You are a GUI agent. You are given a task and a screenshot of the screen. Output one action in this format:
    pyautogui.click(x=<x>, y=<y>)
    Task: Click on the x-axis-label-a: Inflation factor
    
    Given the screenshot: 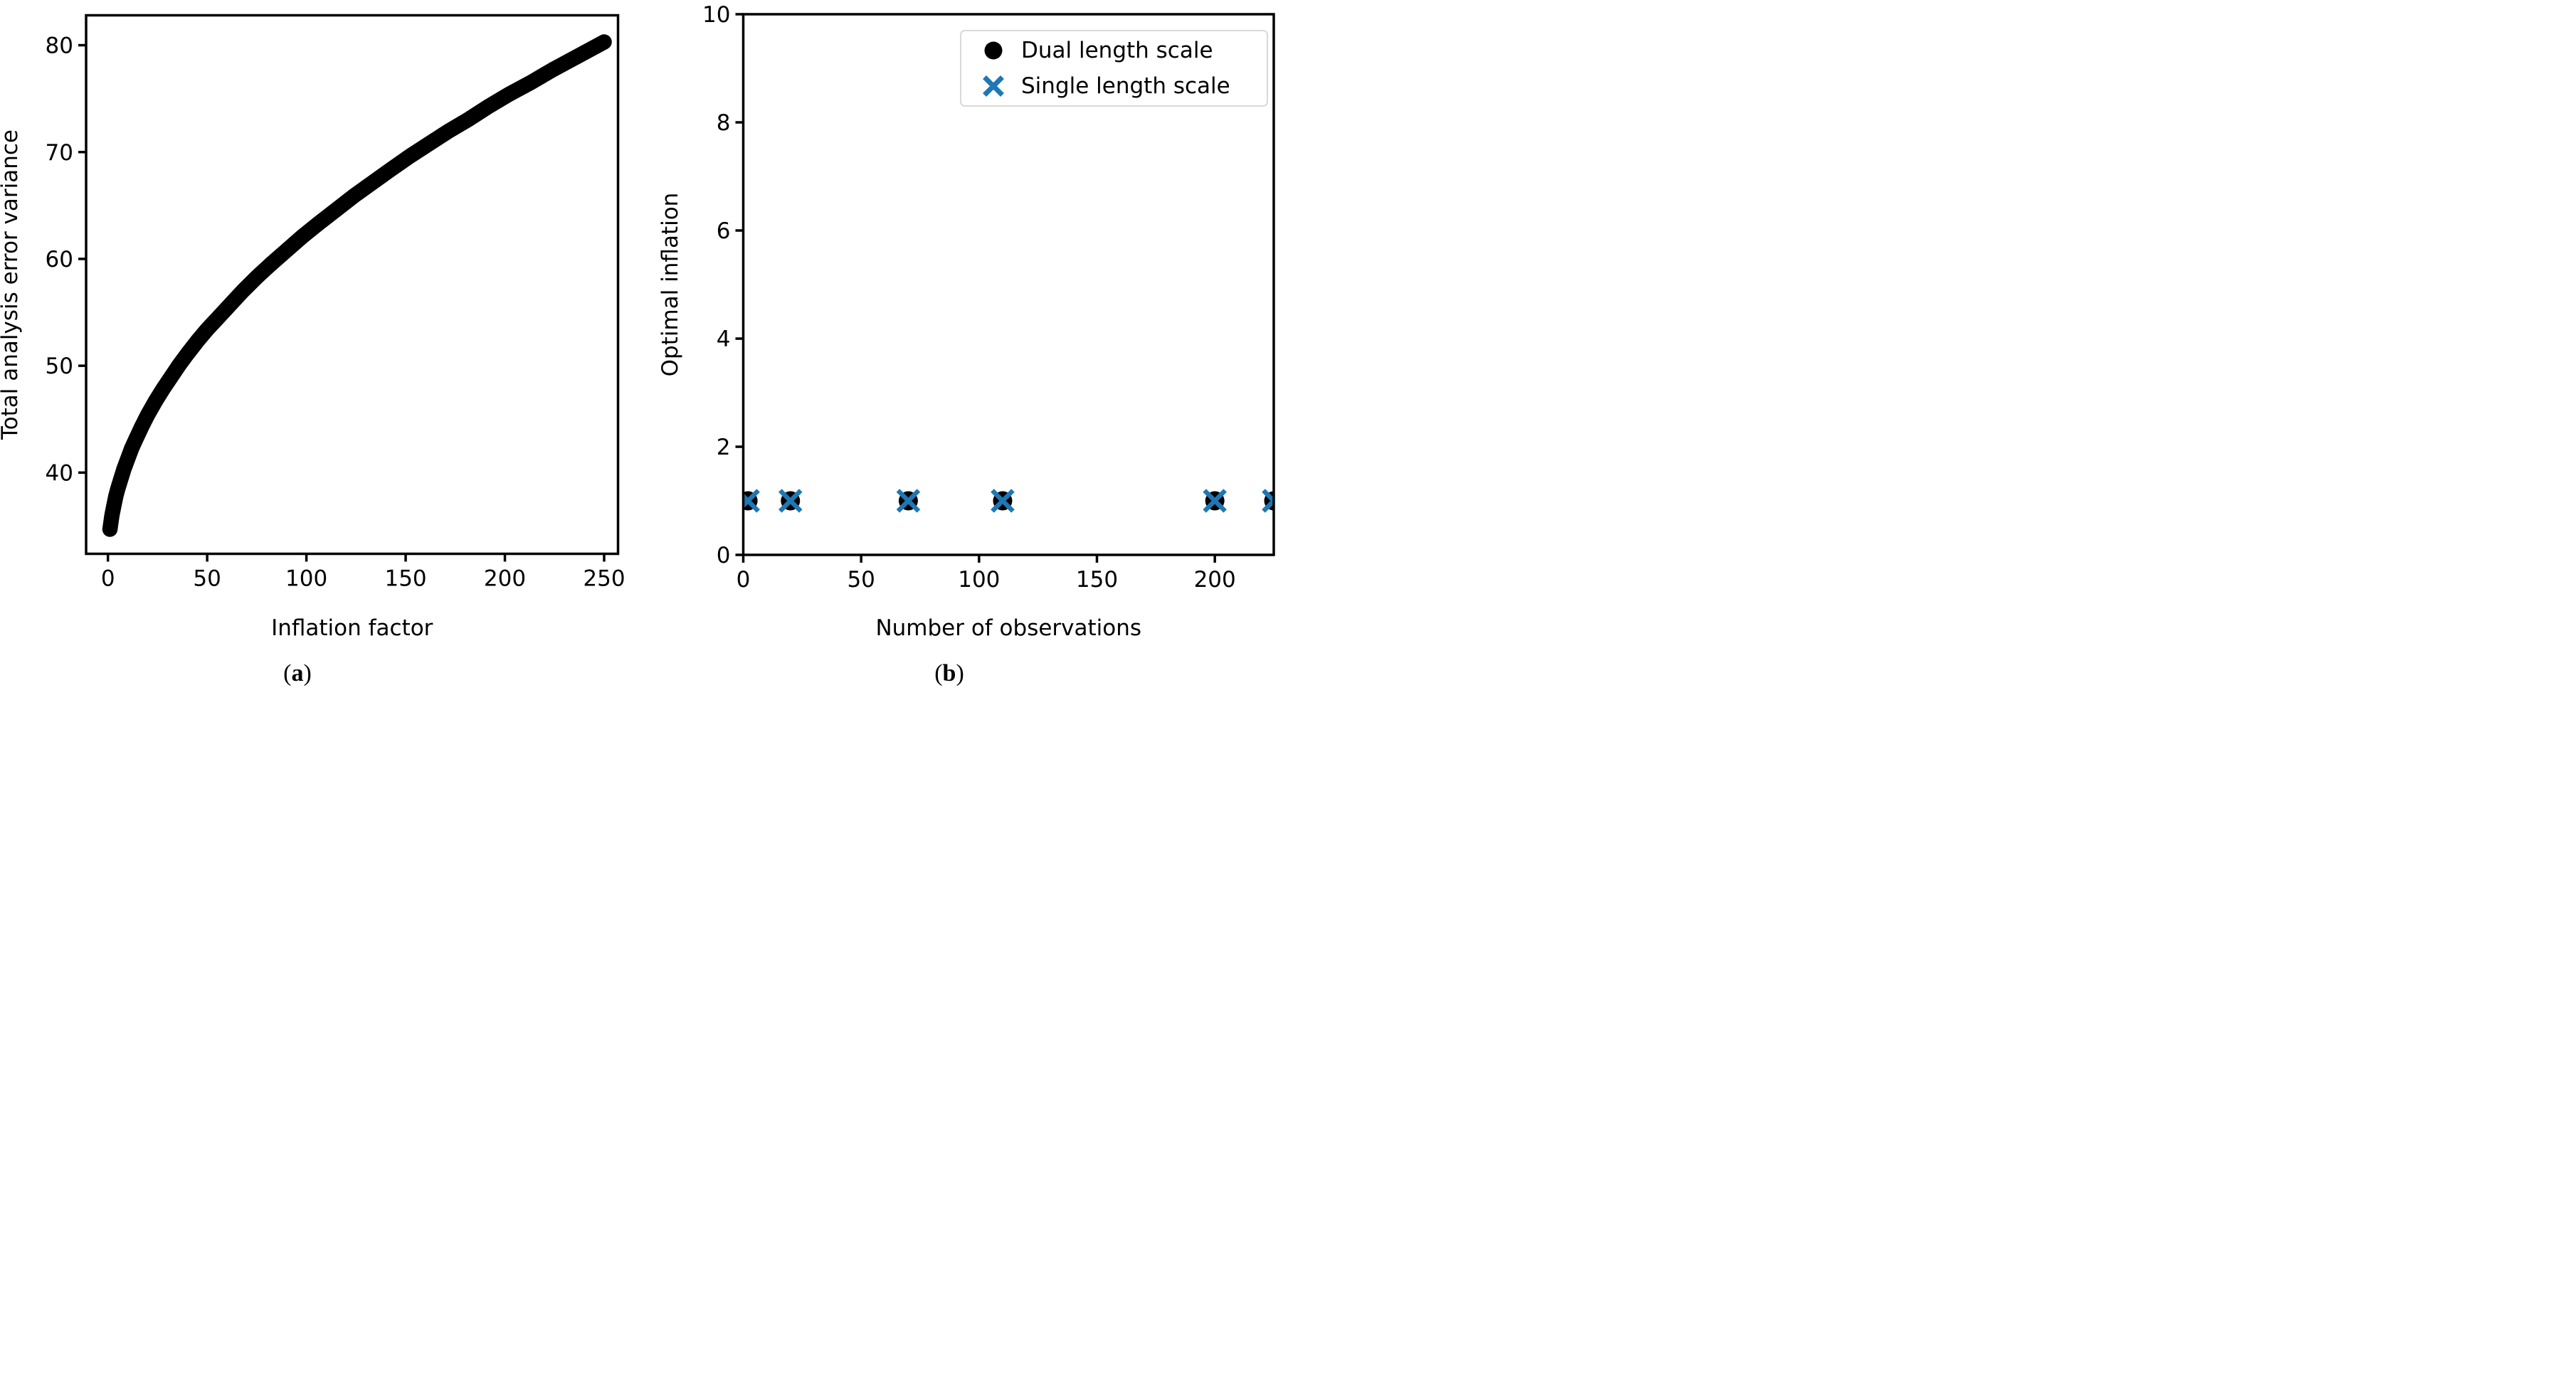 What is the action you would take?
    pyautogui.click(x=352, y=628)
    